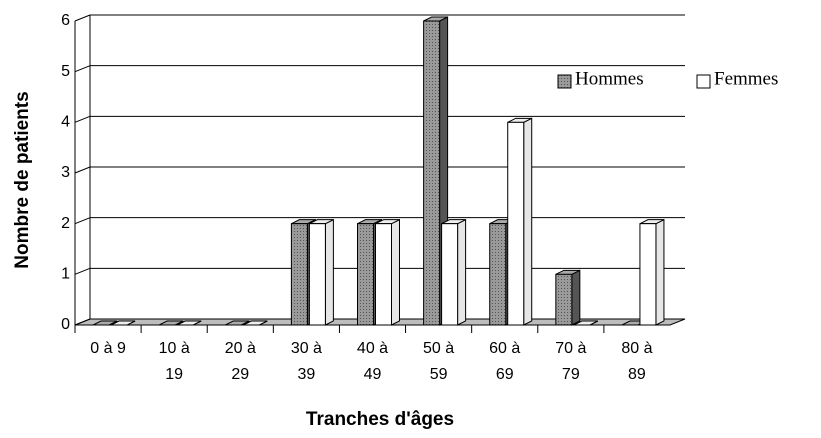 The width and height of the screenshot is (821, 438). I want to click on x-tick-label: 10 à 19, so click(174, 361).